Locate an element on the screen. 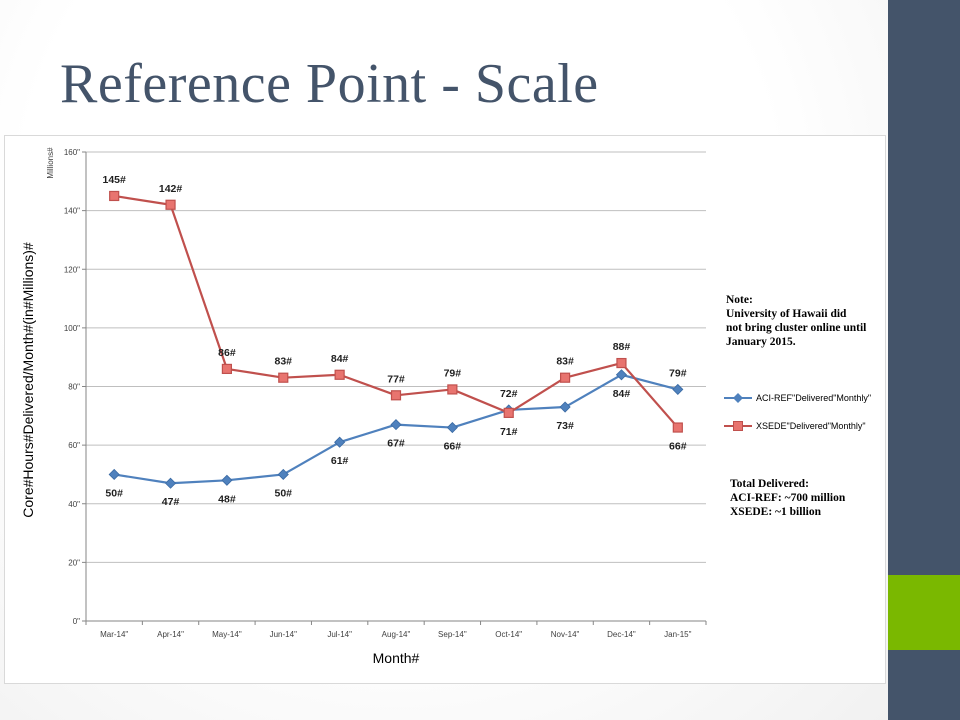 The height and width of the screenshot is (720, 960). data-label: 61# is located at coordinates (340, 461).